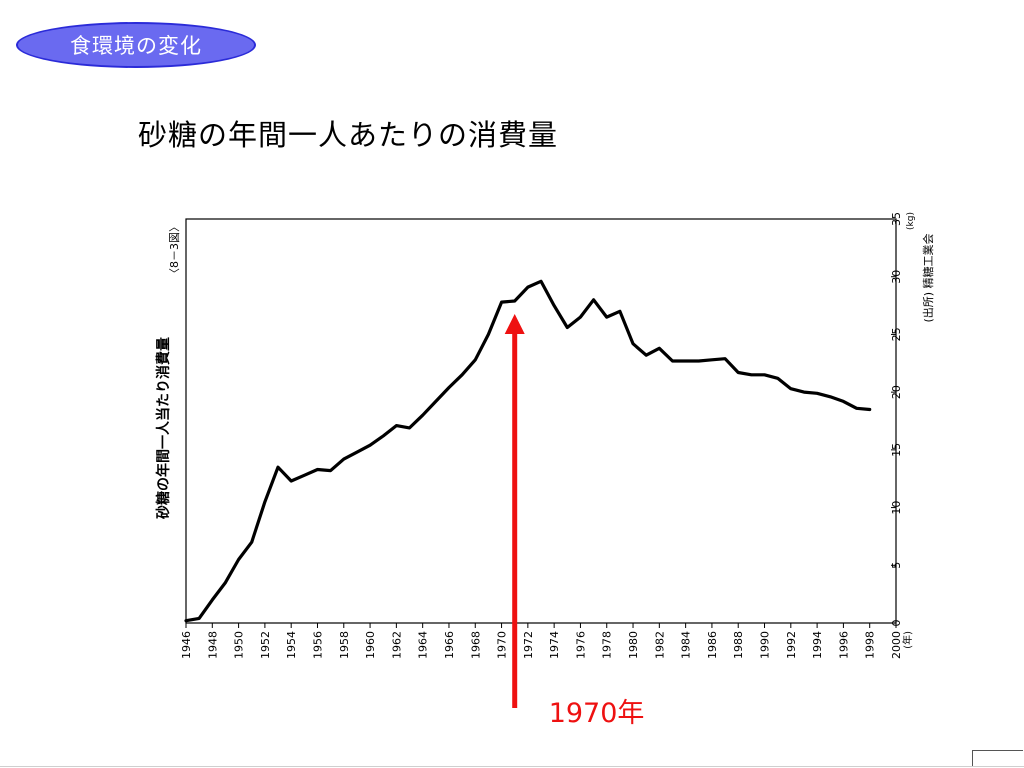 Image resolution: width=1024 pixels, height=768 pixels. I want to click on y-axis-title: 砂糖の年間一人当たり消費量, so click(163, 428).